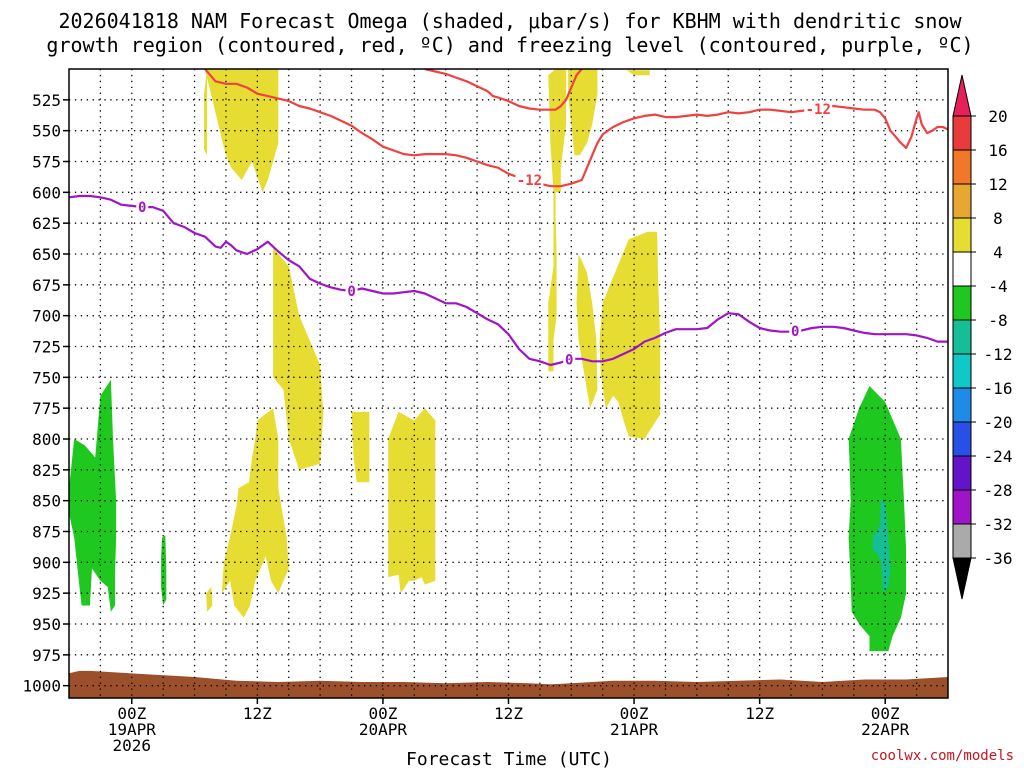  I want to click on colorbar-label: -28, so click(998, 490).